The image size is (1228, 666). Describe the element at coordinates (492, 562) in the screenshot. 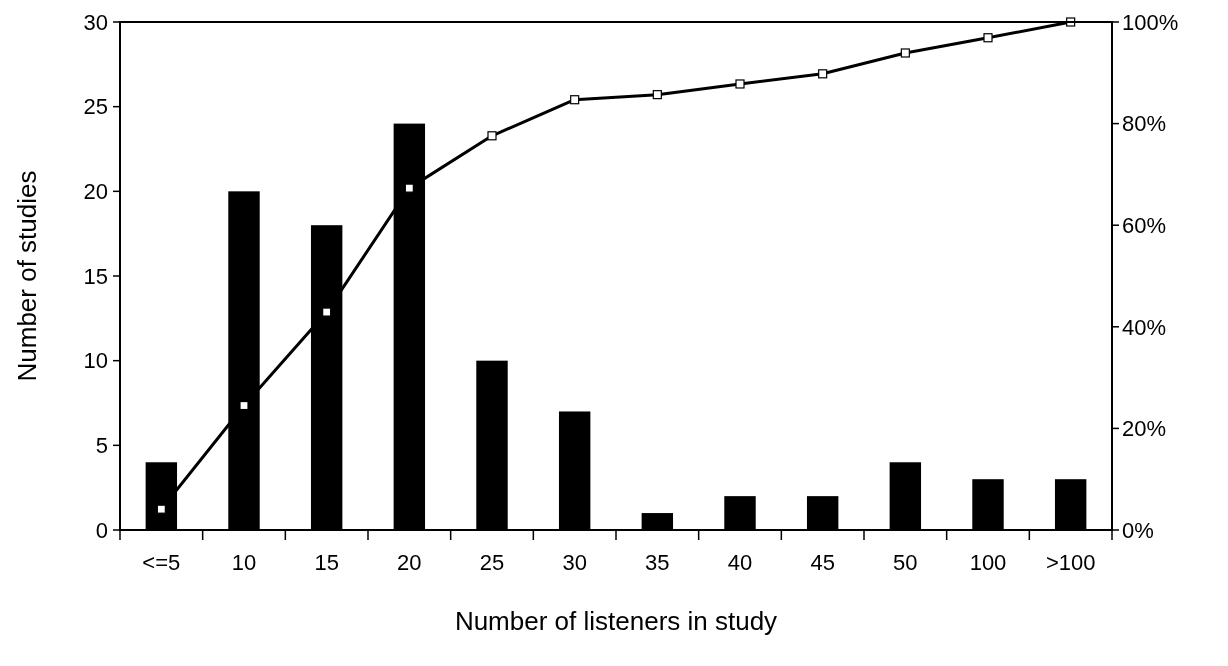

I see `x-tick-label: 25` at that location.